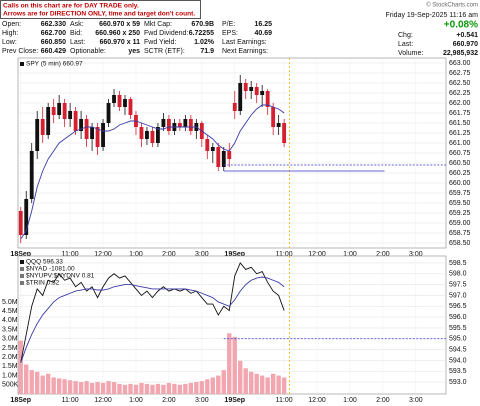 The width and height of the screenshot is (480, 406). Describe the element at coordinates (432, 15) in the screenshot. I see `quote-date: Friday 19-Sep-2025 11:16 am` at that location.